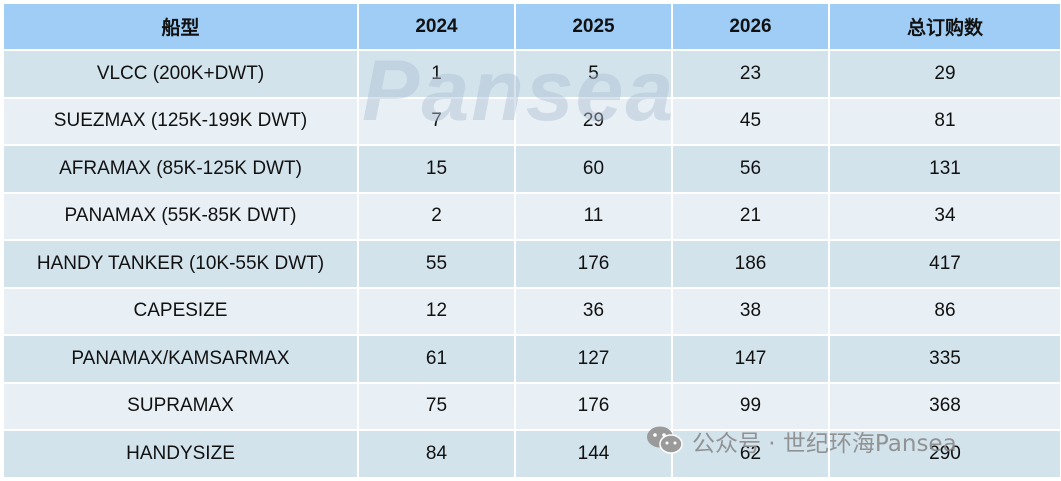 Image resolution: width=1061 pixels, height=481 pixels. Describe the element at coordinates (665, 440) in the screenshot. I see `wechat-icon` at that location.